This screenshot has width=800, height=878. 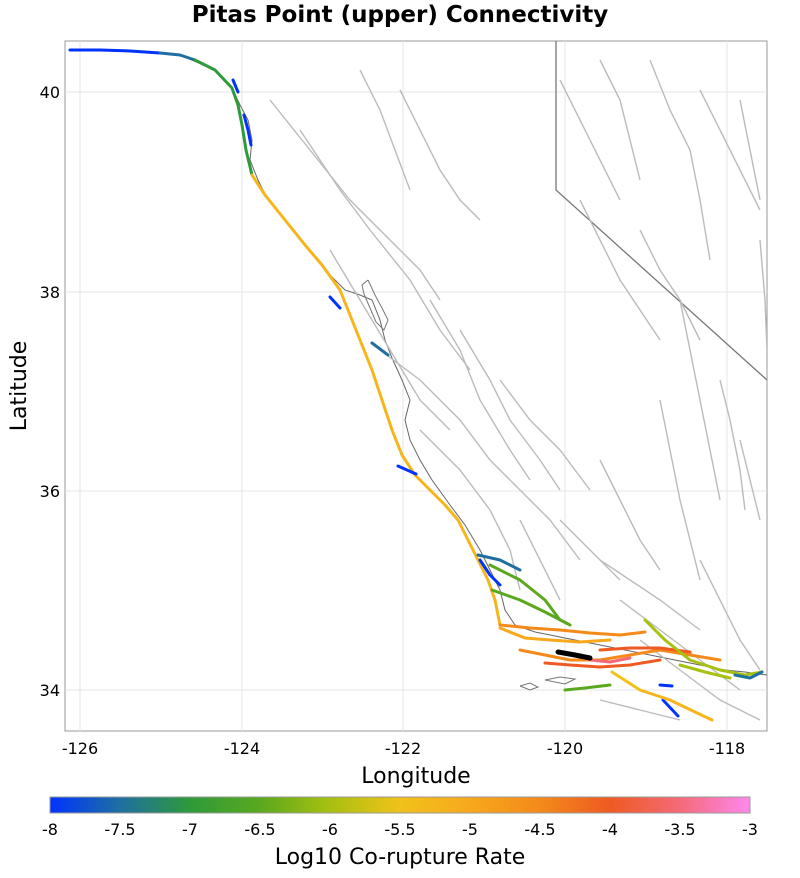 I want to click on colorbar-tick-label: -4, so click(x=610, y=829).